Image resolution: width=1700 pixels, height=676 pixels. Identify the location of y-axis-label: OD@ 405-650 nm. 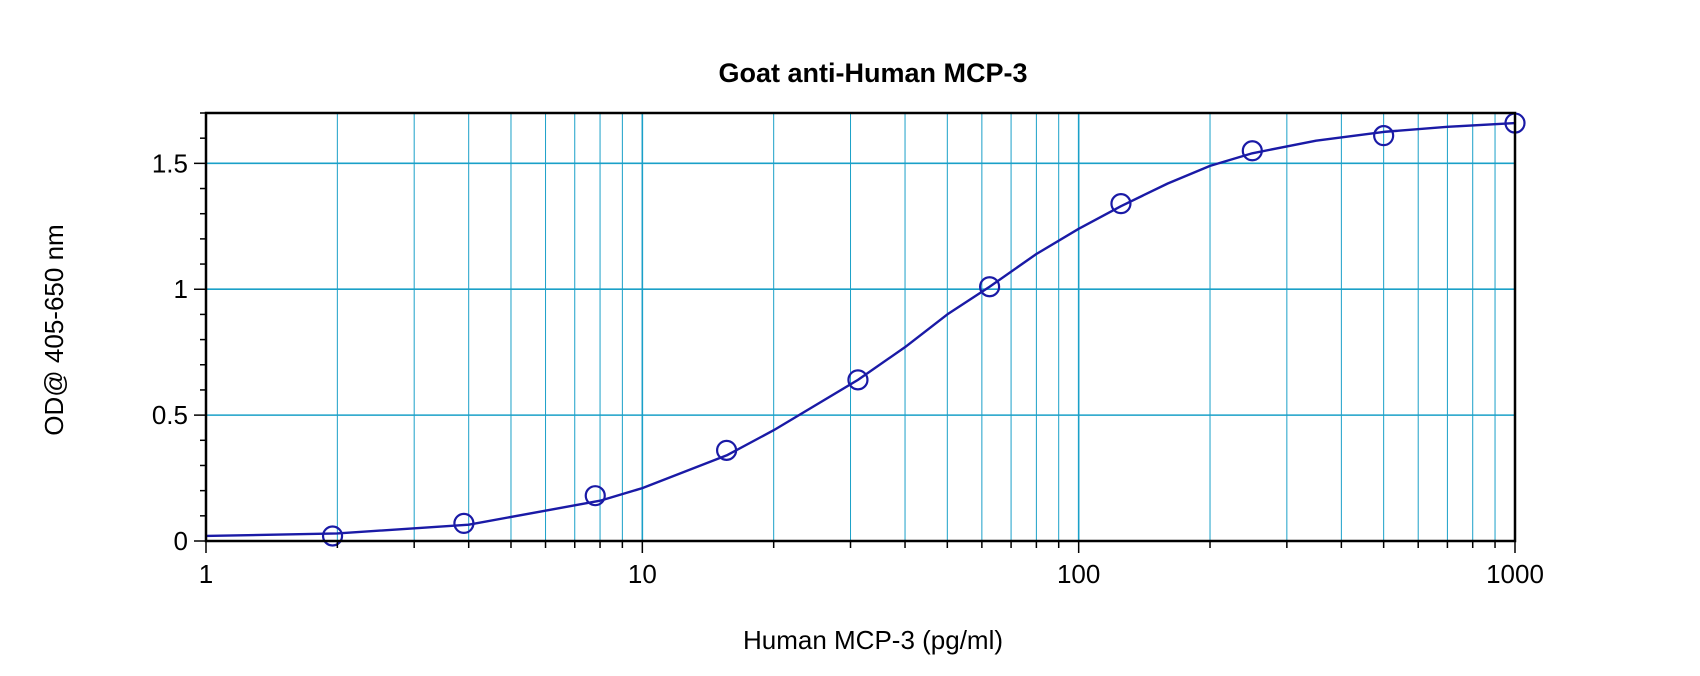
(54, 329).